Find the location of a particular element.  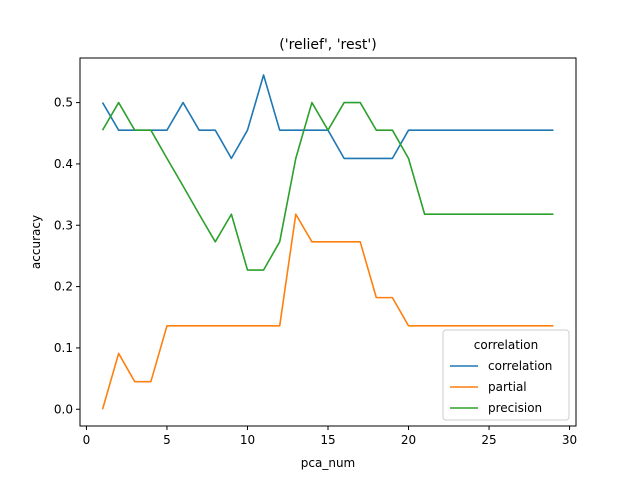

legend: correlation correlation partial precision is located at coordinates (506, 375).